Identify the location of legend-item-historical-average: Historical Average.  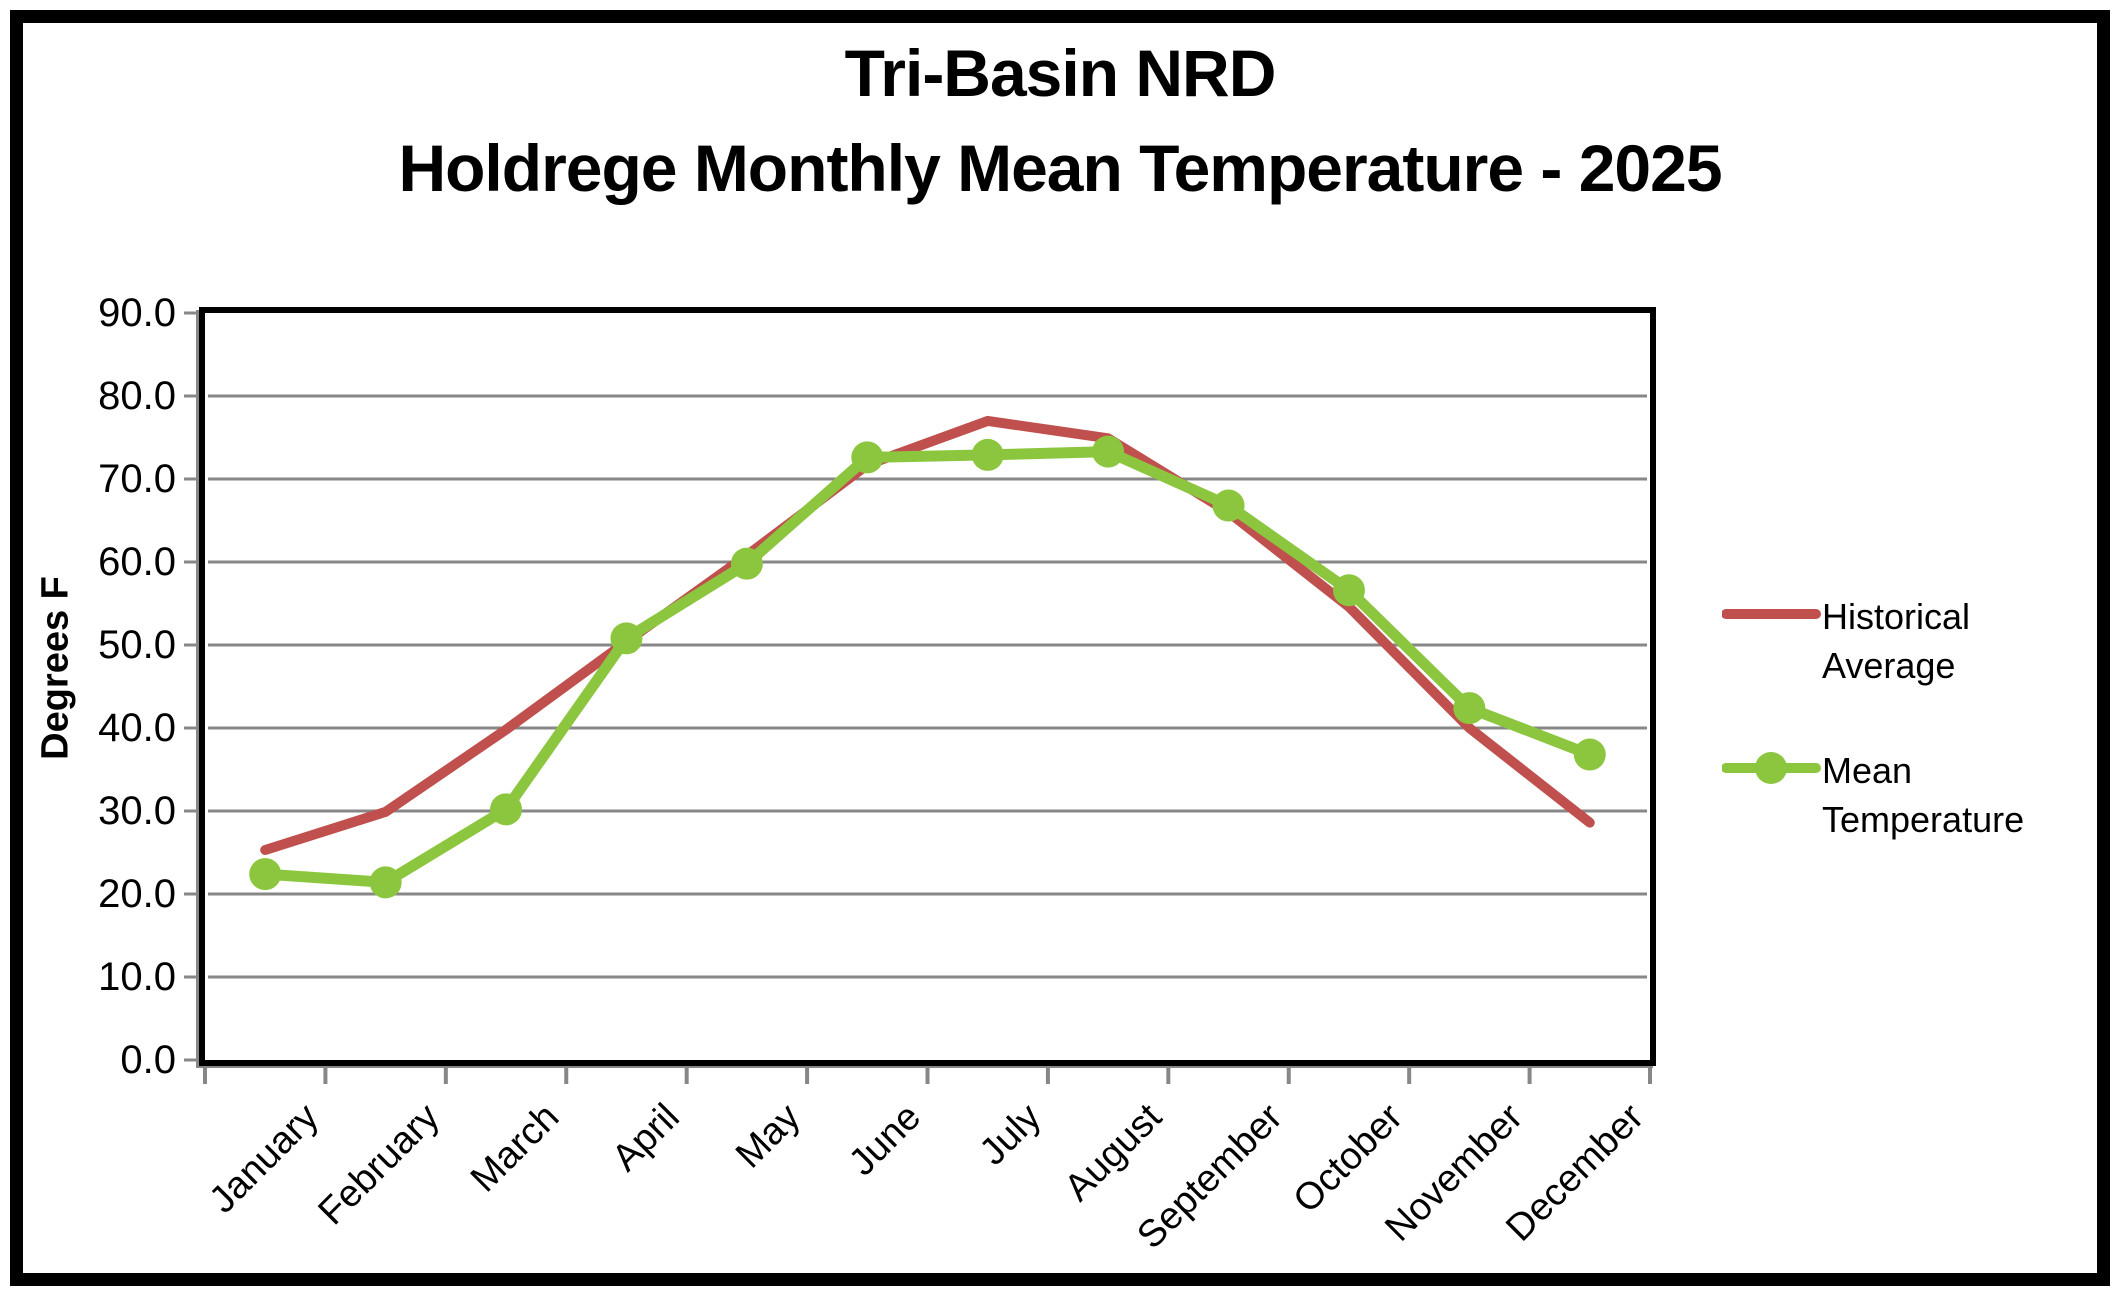
(1882, 641).